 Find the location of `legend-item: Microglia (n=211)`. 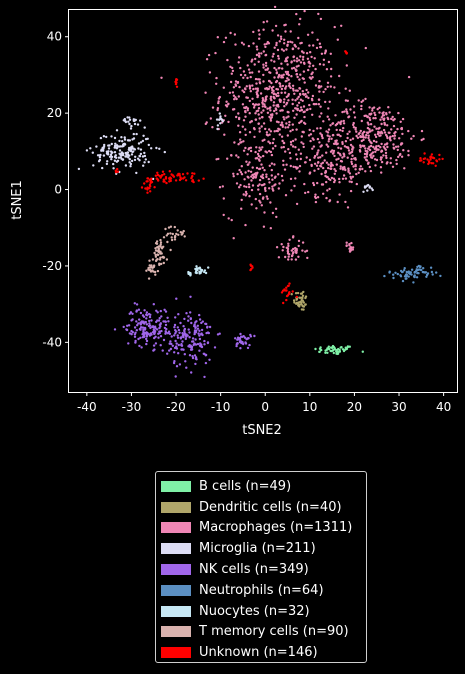

legend-item: Microglia (n=211) is located at coordinates (263, 548).